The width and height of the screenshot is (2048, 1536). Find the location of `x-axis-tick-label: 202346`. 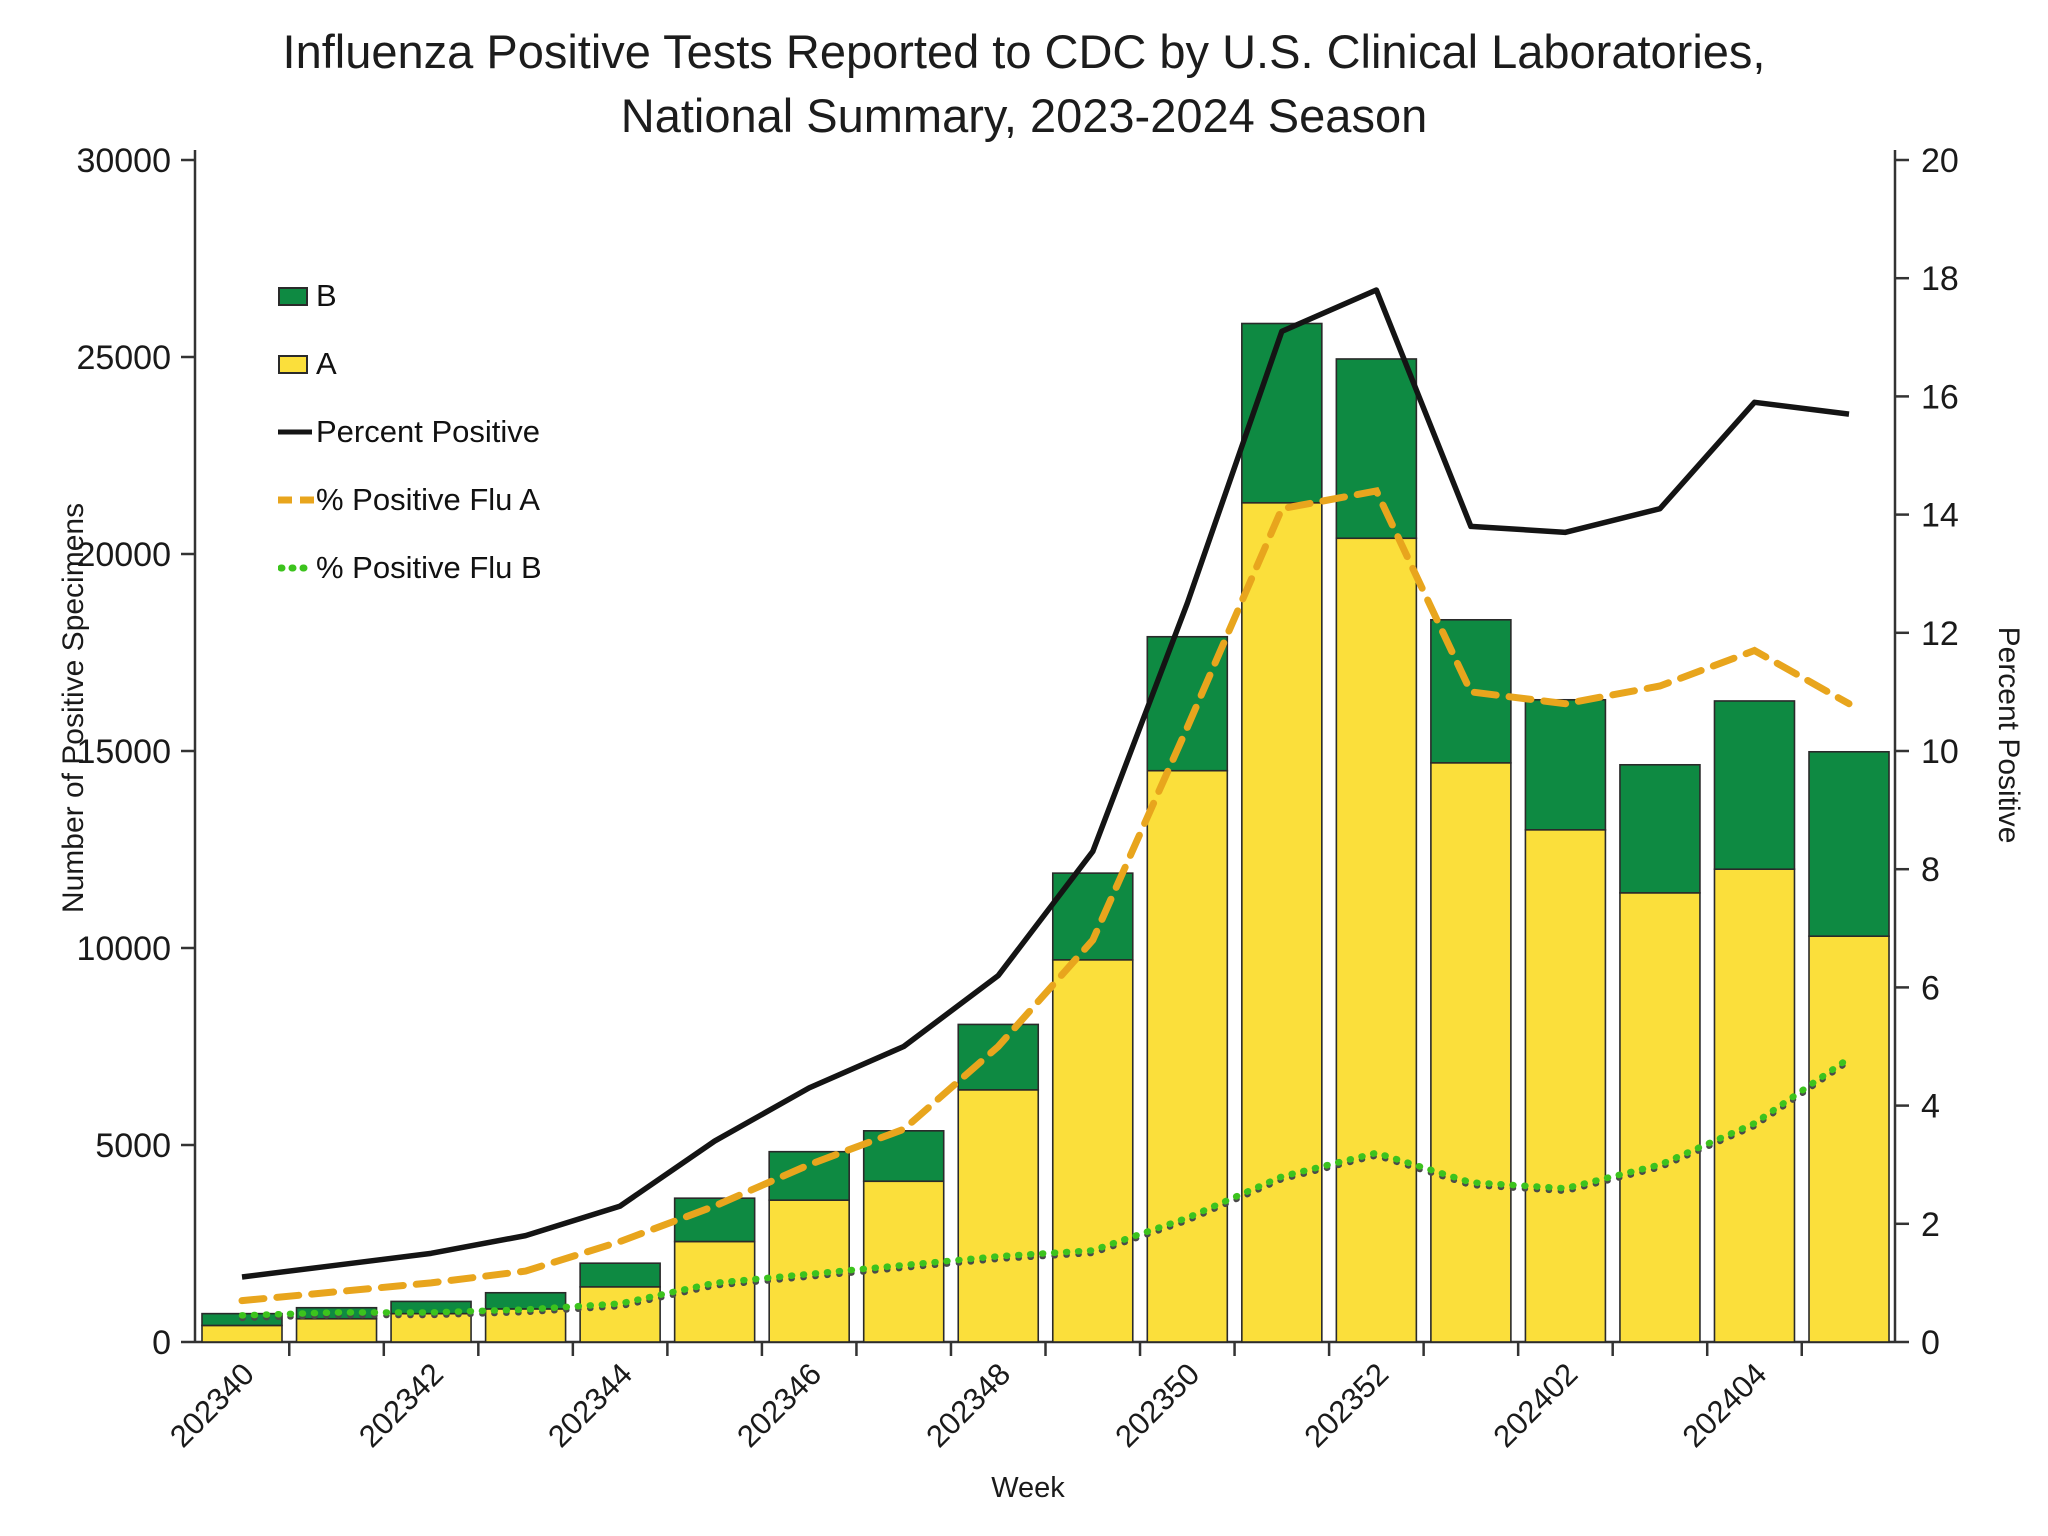

x-axis-tick-label: 202346 is located at coordinates (779, 1405).